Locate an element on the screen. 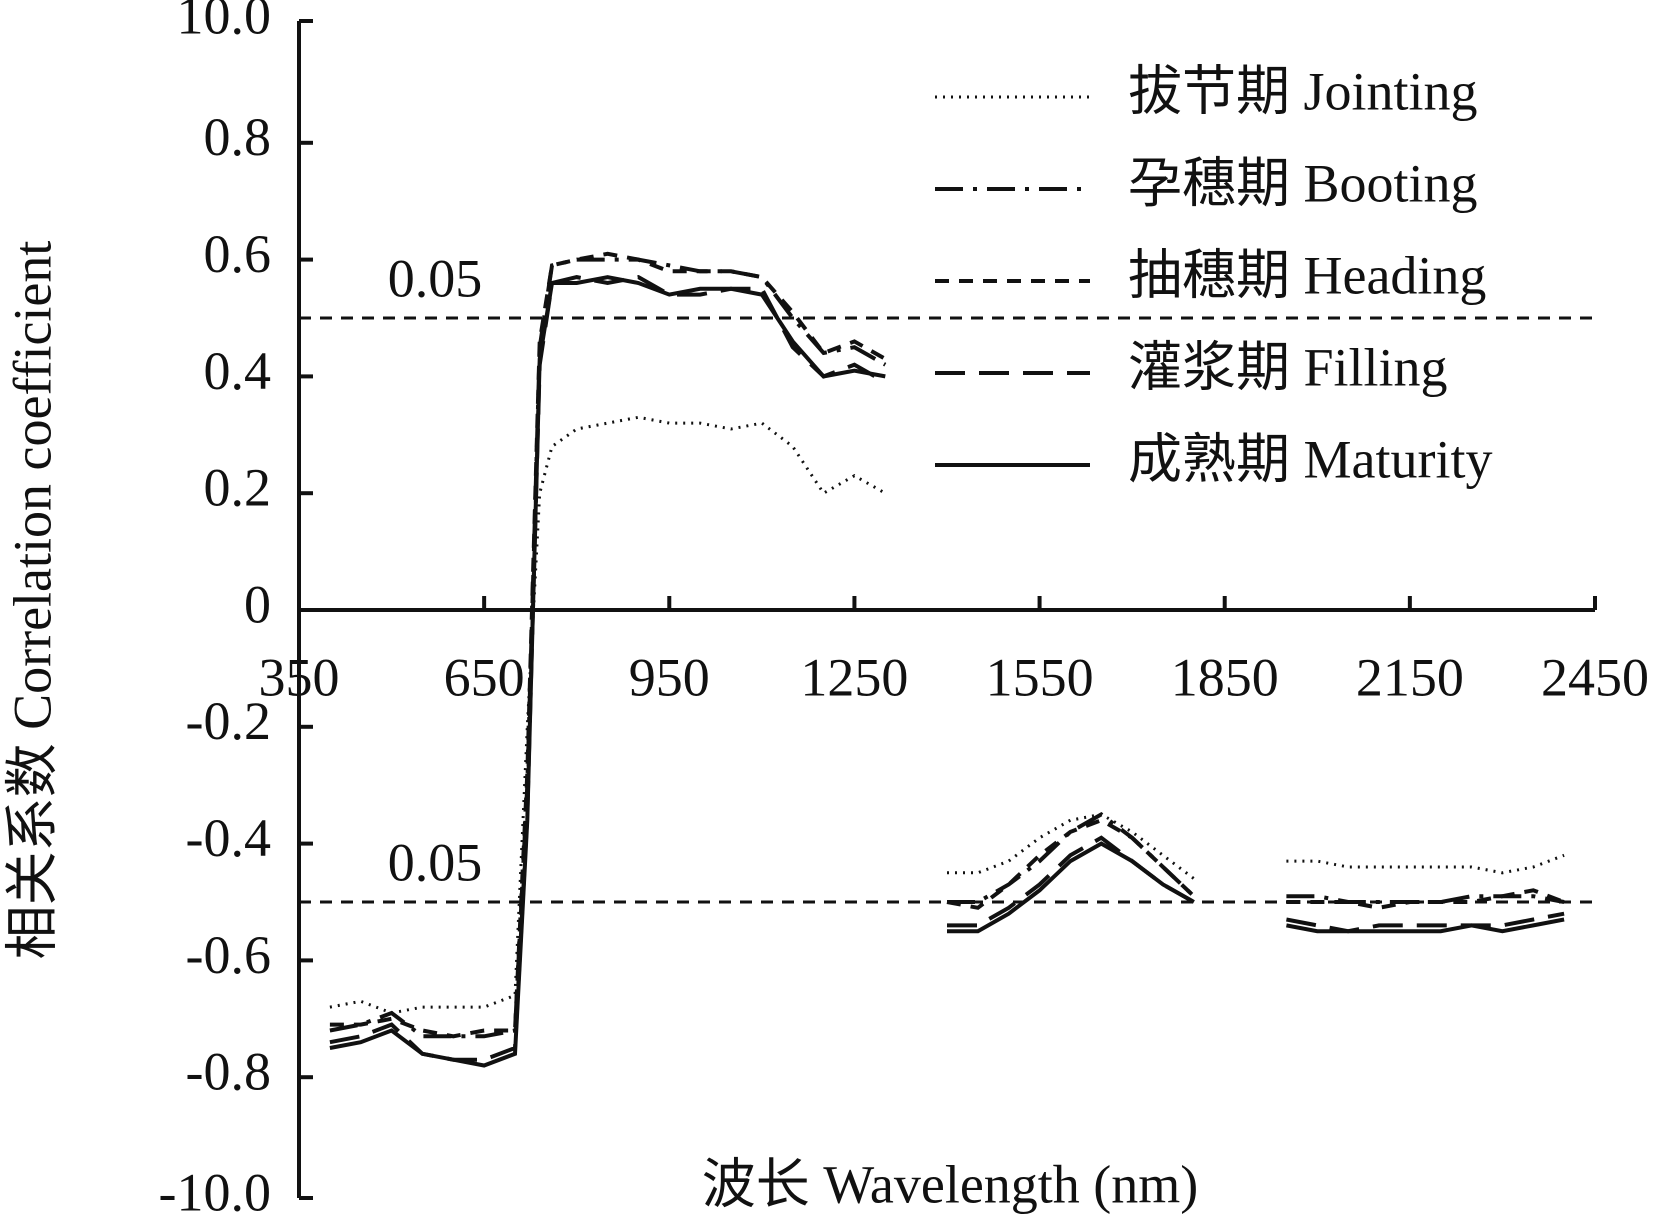 The width and height of the screenshot is (1654, 1217). y-tick-label: -0.8 is located at coordinates (228, 1072).